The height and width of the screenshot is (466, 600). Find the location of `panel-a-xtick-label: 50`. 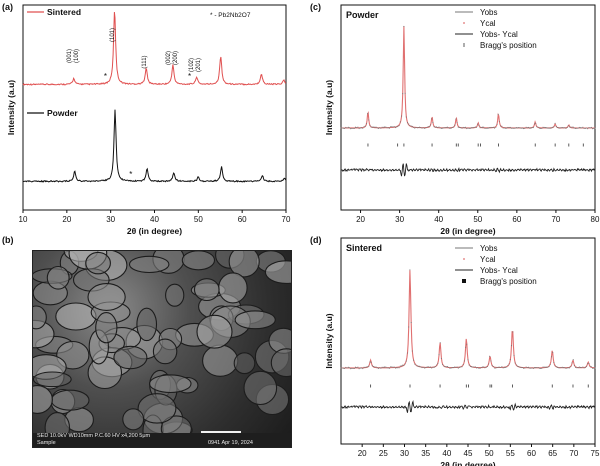

panel-a-xtick-label: 50 is located at coordinates (198, 219).